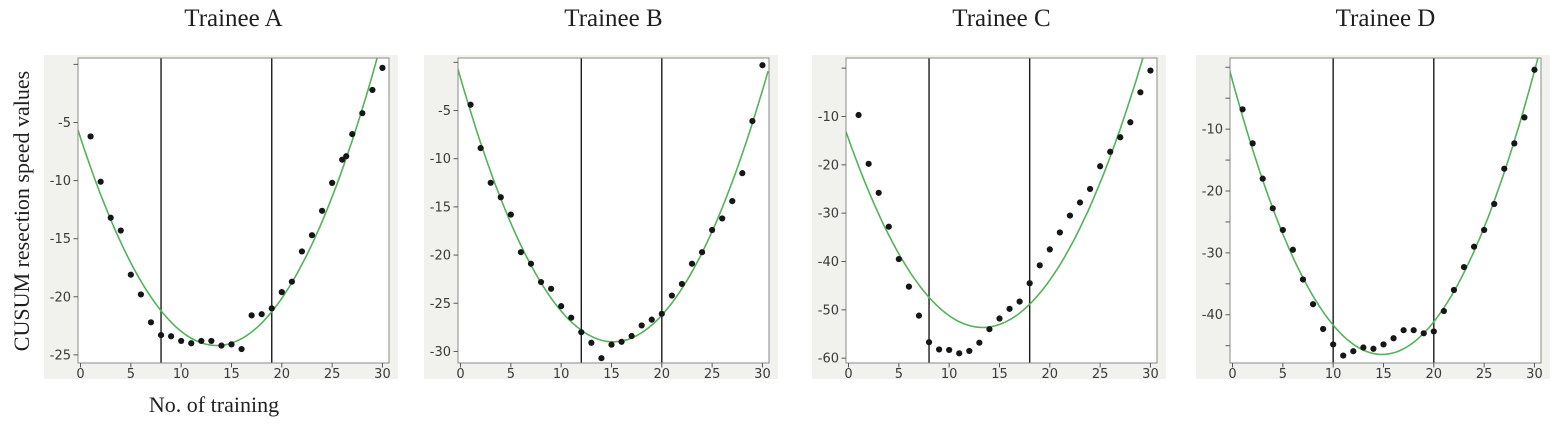  I want to click on svg-text: -50, so click(828, 310).